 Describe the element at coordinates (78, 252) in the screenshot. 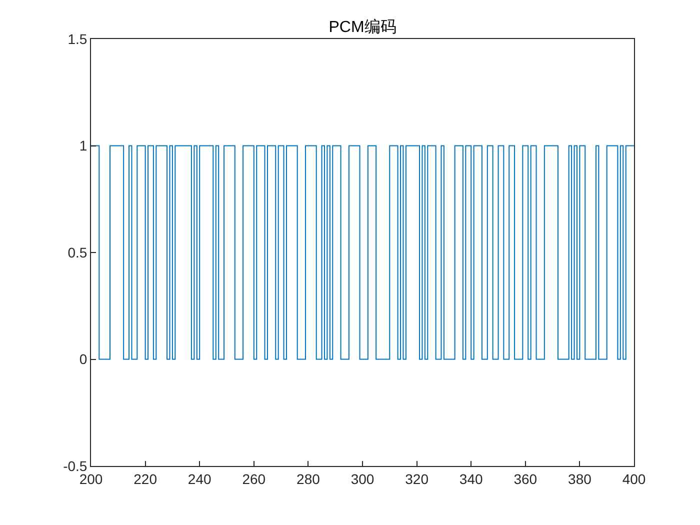

I see `y-tick-label: 0.5` at that location.